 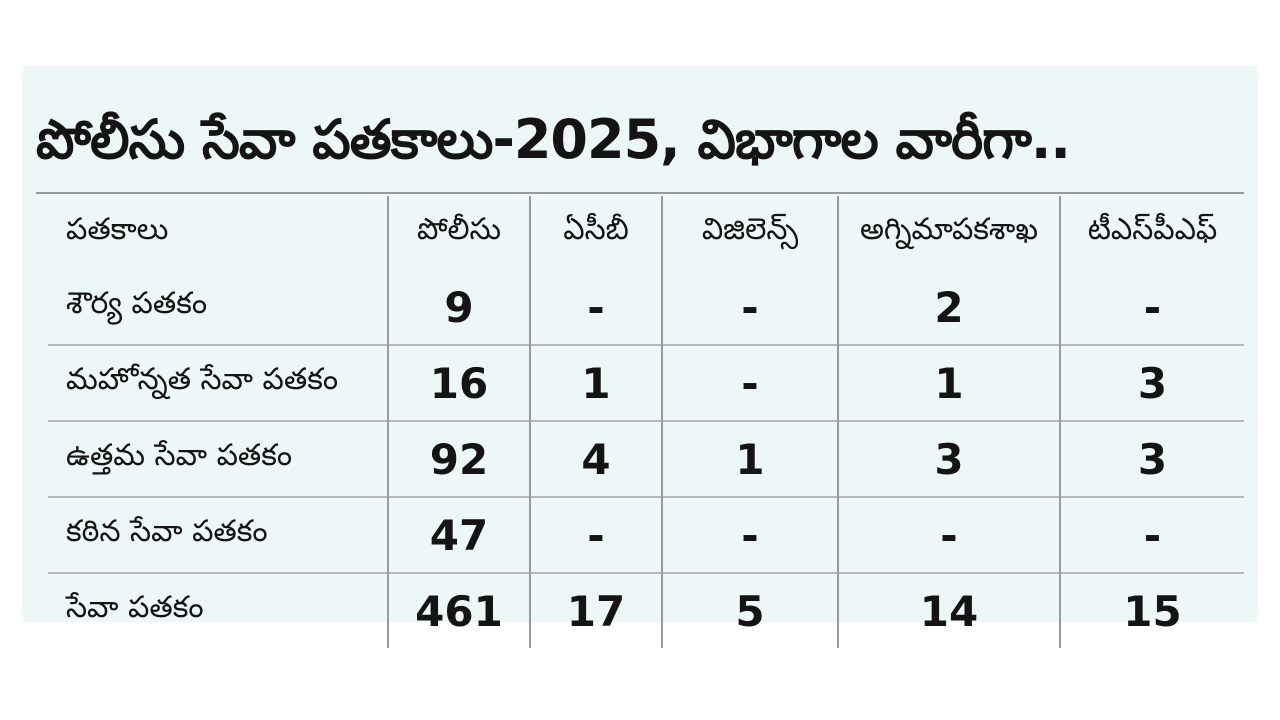 I want to click on table-row: సేవా పతకం 461 17 5 14 15, so click(x=646, y=610).